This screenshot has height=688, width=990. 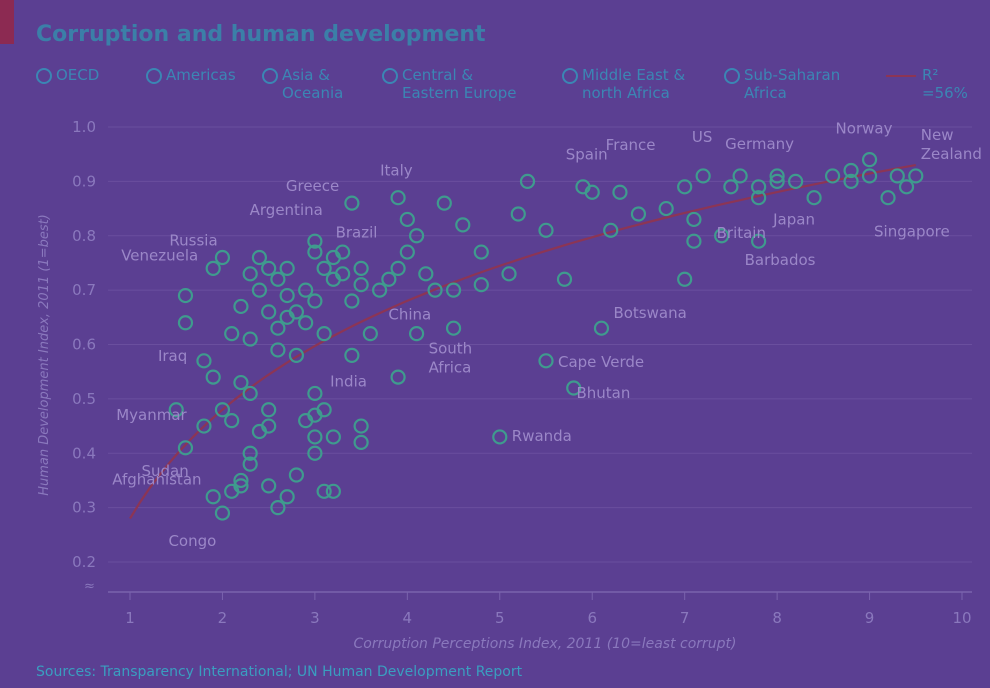 What do you see at coordinates (945, 84) in the screenshot?
I see `legend-label: R² =56%` at bounding box center [945, 84].